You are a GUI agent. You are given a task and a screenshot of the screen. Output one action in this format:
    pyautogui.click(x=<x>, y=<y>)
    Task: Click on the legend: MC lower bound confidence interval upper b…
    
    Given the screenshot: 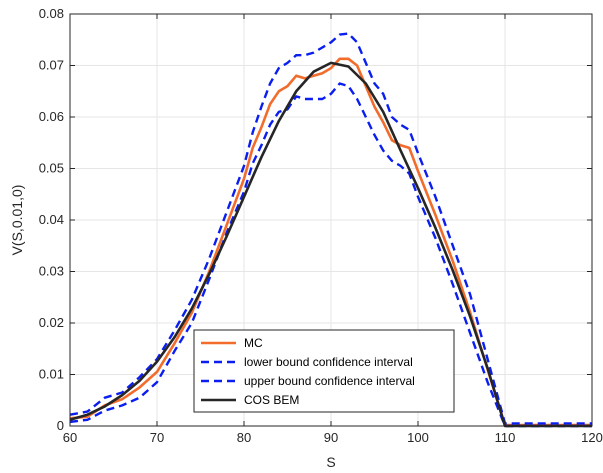 What is the action you would take?
    pyautogui.click(x=324, y=371)
    